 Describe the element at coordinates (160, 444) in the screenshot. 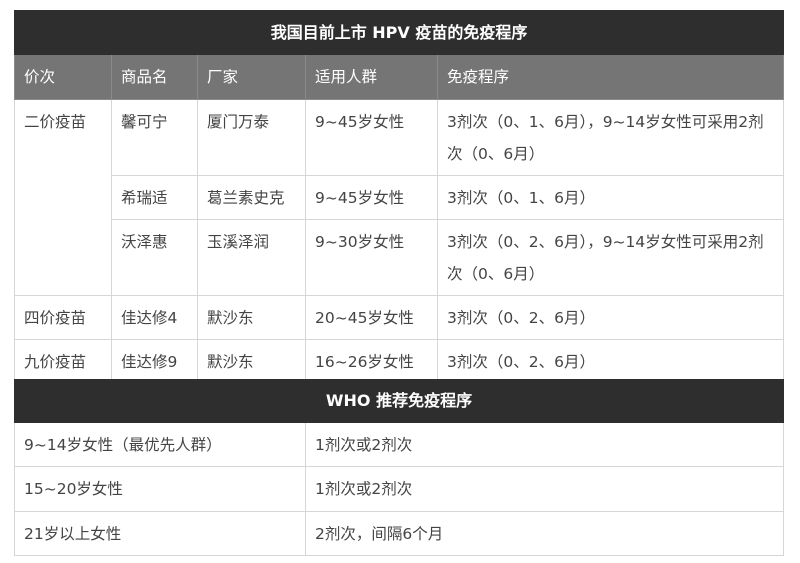

I see `population-cell: 9~14岁女性（最优先人群）` at that location.